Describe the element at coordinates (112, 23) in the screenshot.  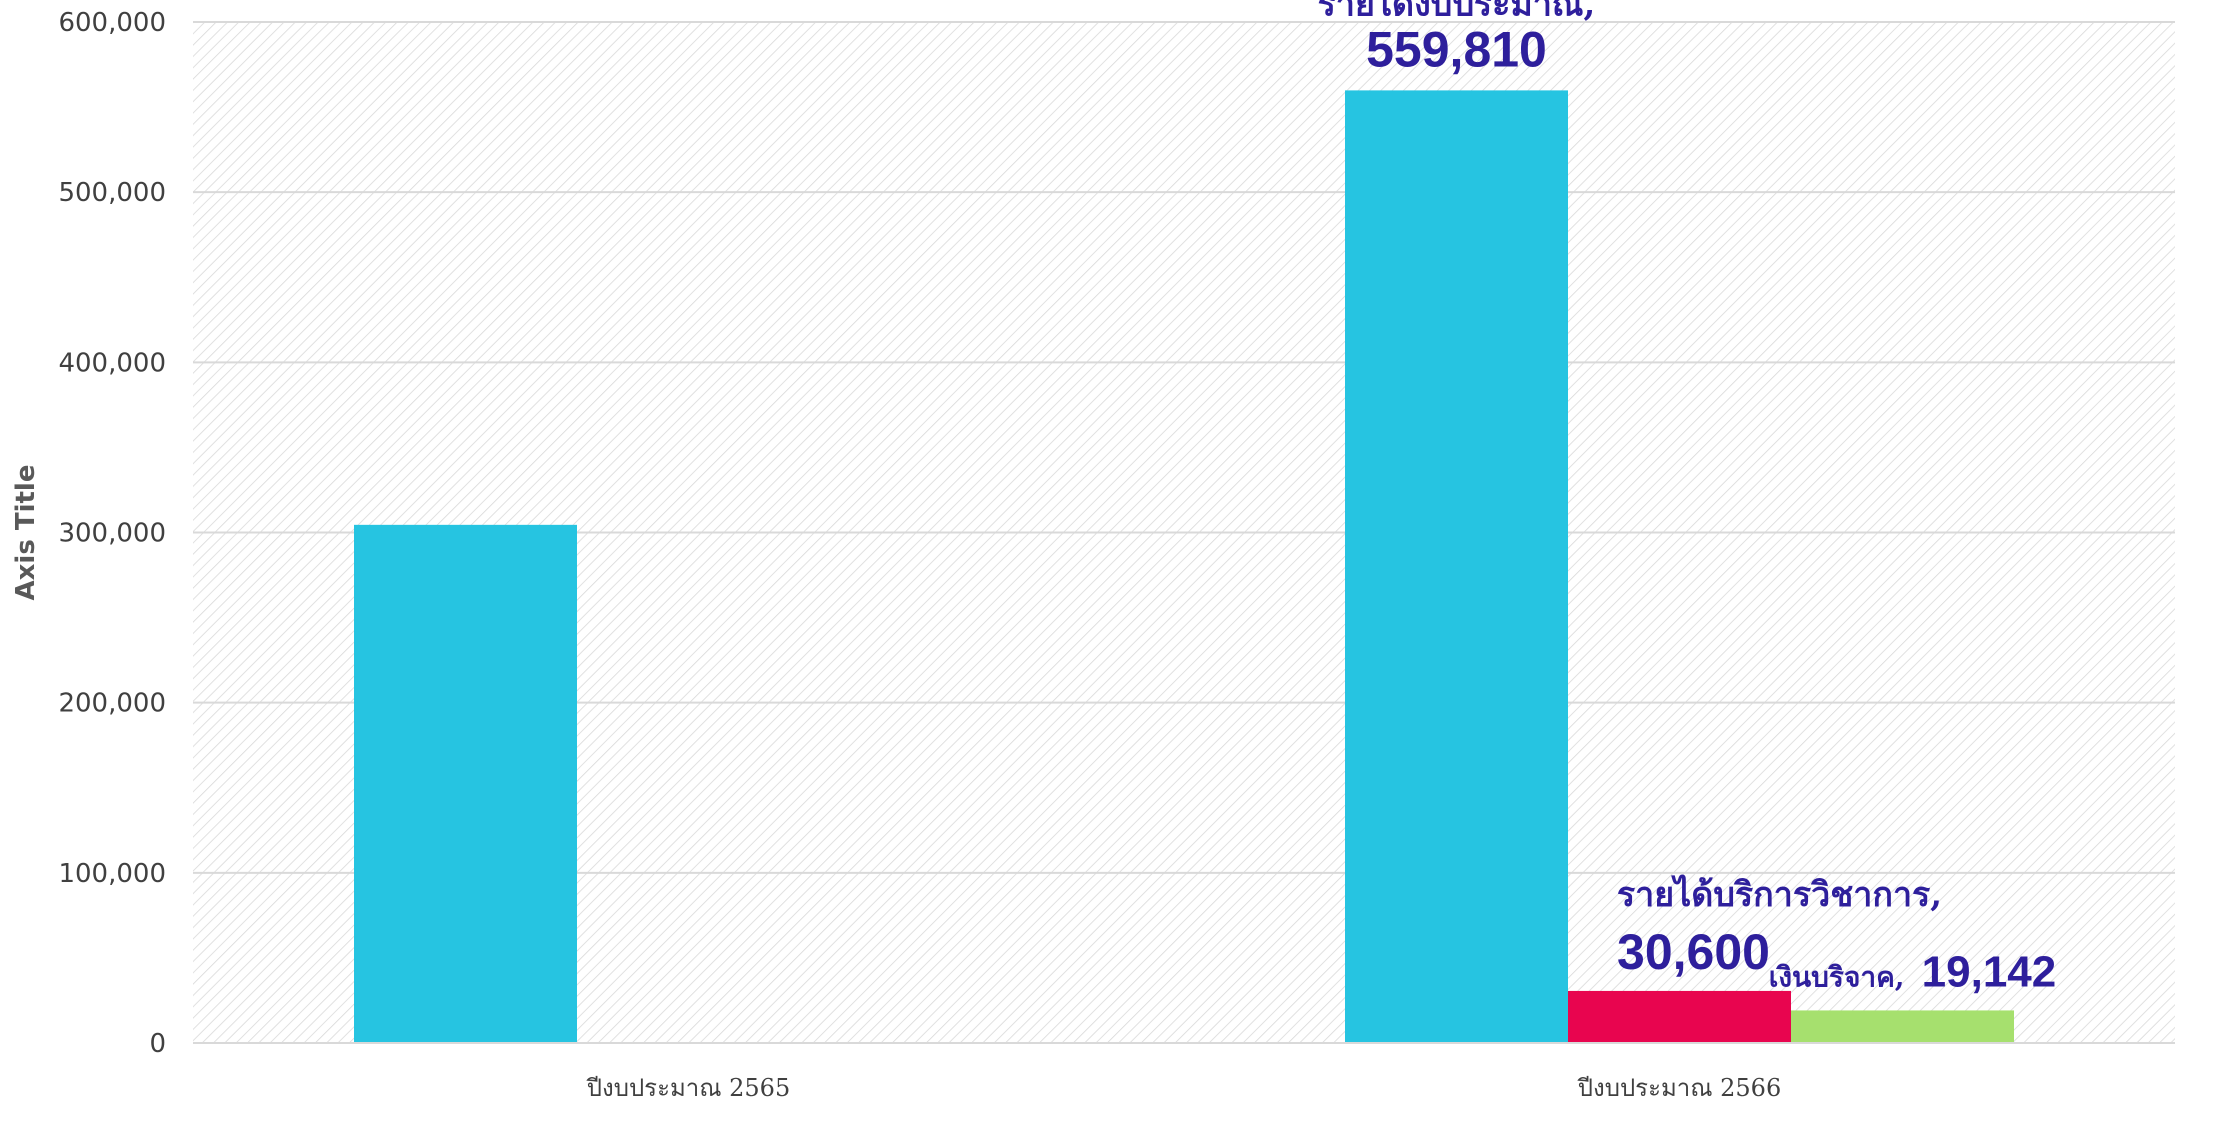
I see `y-tick-label: 600,000` at that location.